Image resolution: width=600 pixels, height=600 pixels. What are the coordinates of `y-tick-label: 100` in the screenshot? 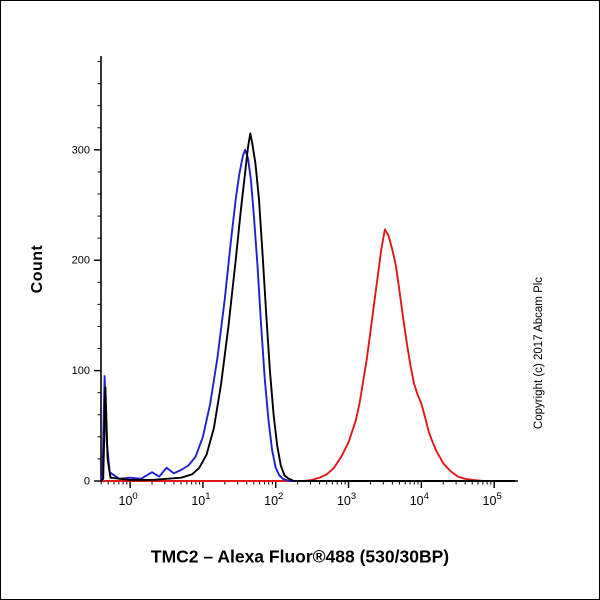 It's located at (81, 371).